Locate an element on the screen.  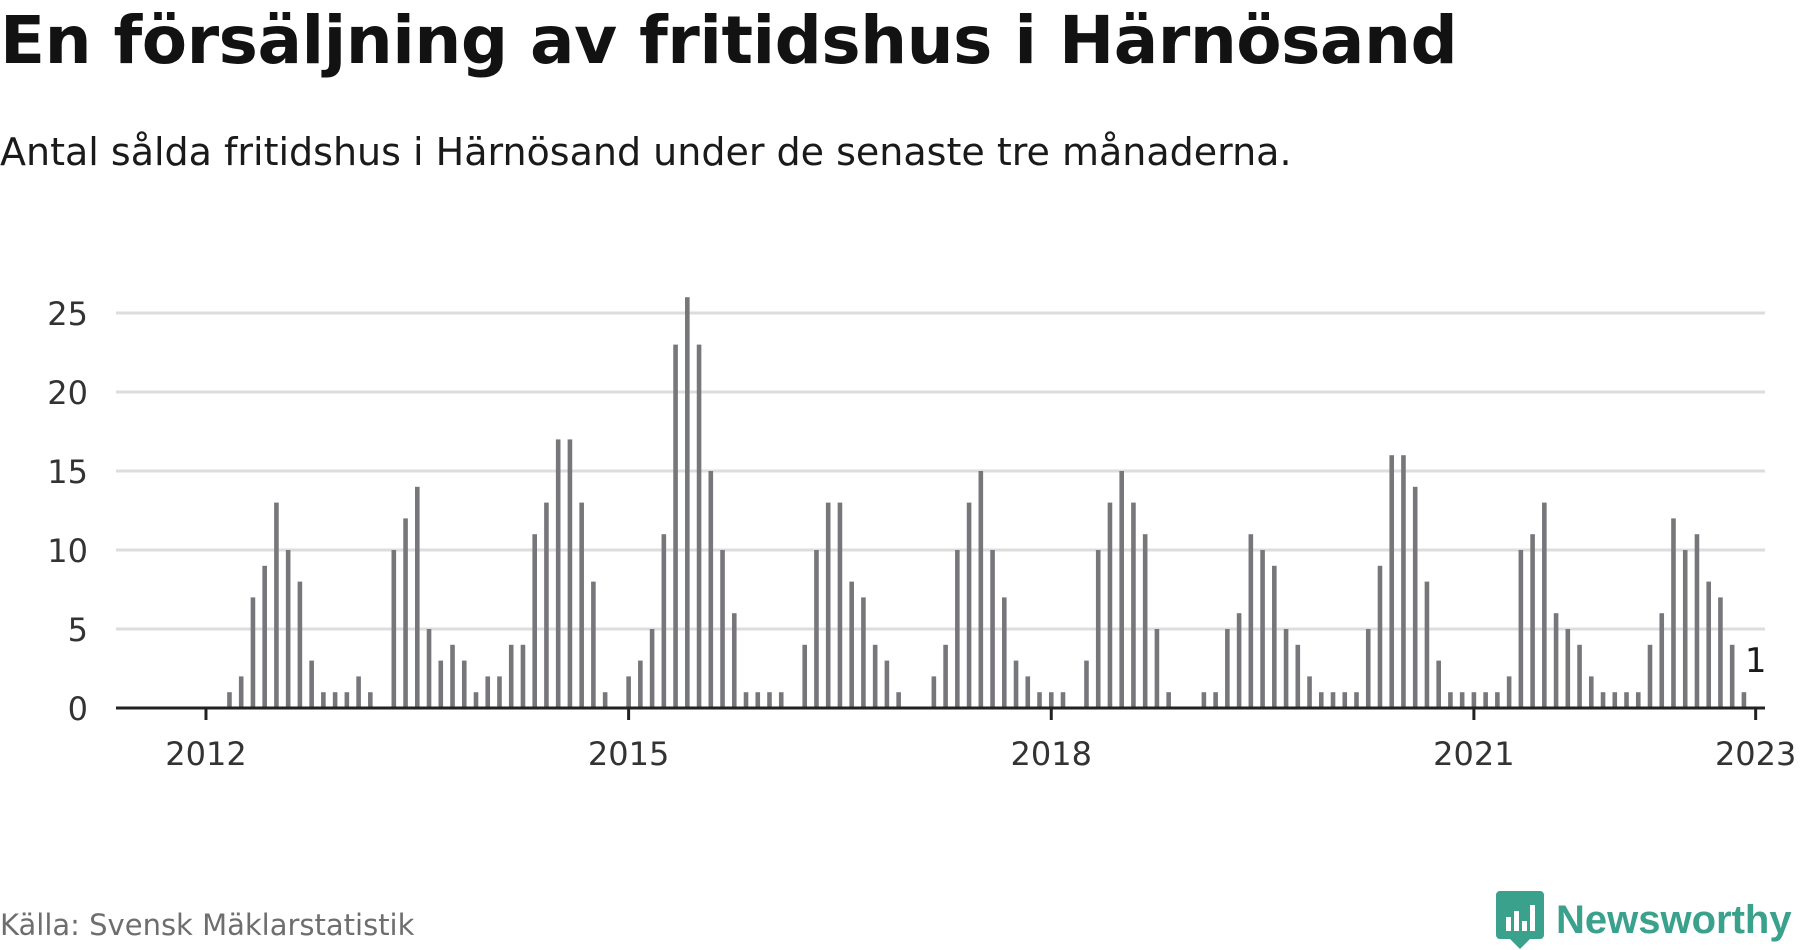
brand-logo: Newsworthy is located at coordinates (1644, 920).